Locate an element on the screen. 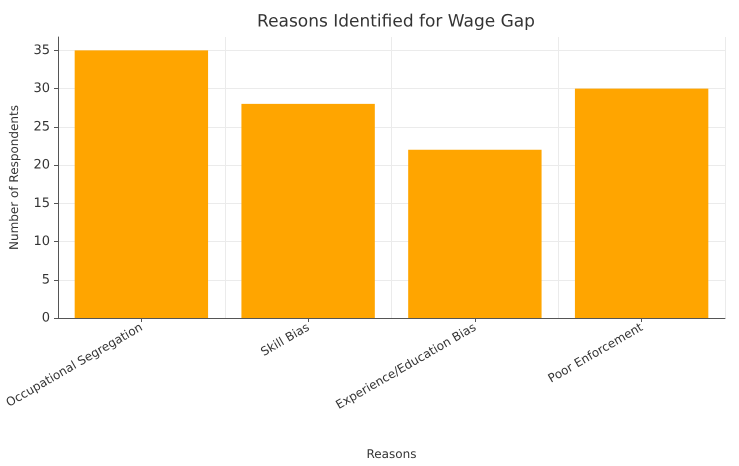 This screenshot has height=466, width=739. y-axis-title: Number of Respondents is located at coordinates (14, 177).